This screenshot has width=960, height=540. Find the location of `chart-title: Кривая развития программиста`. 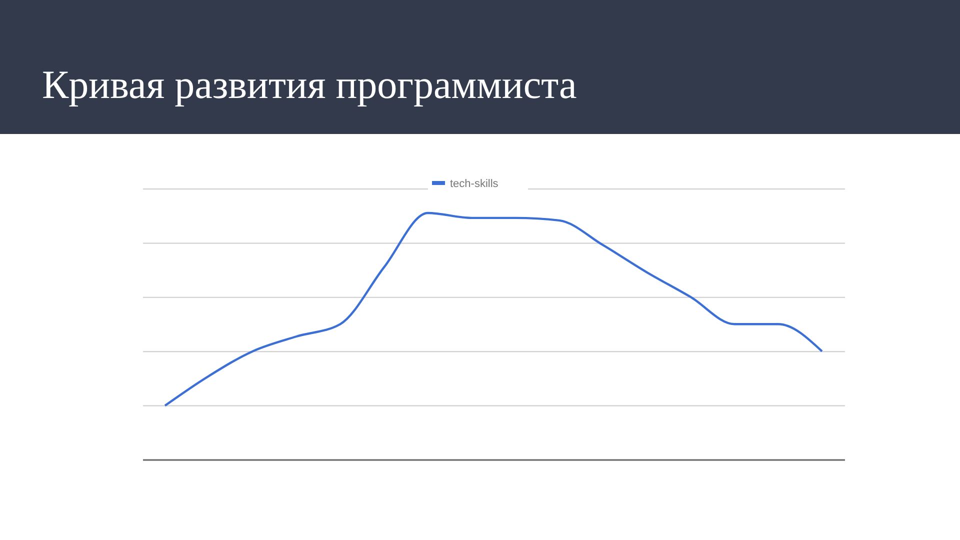

chart-title: Кривая развития программиста is located at coordinates (310, 84).